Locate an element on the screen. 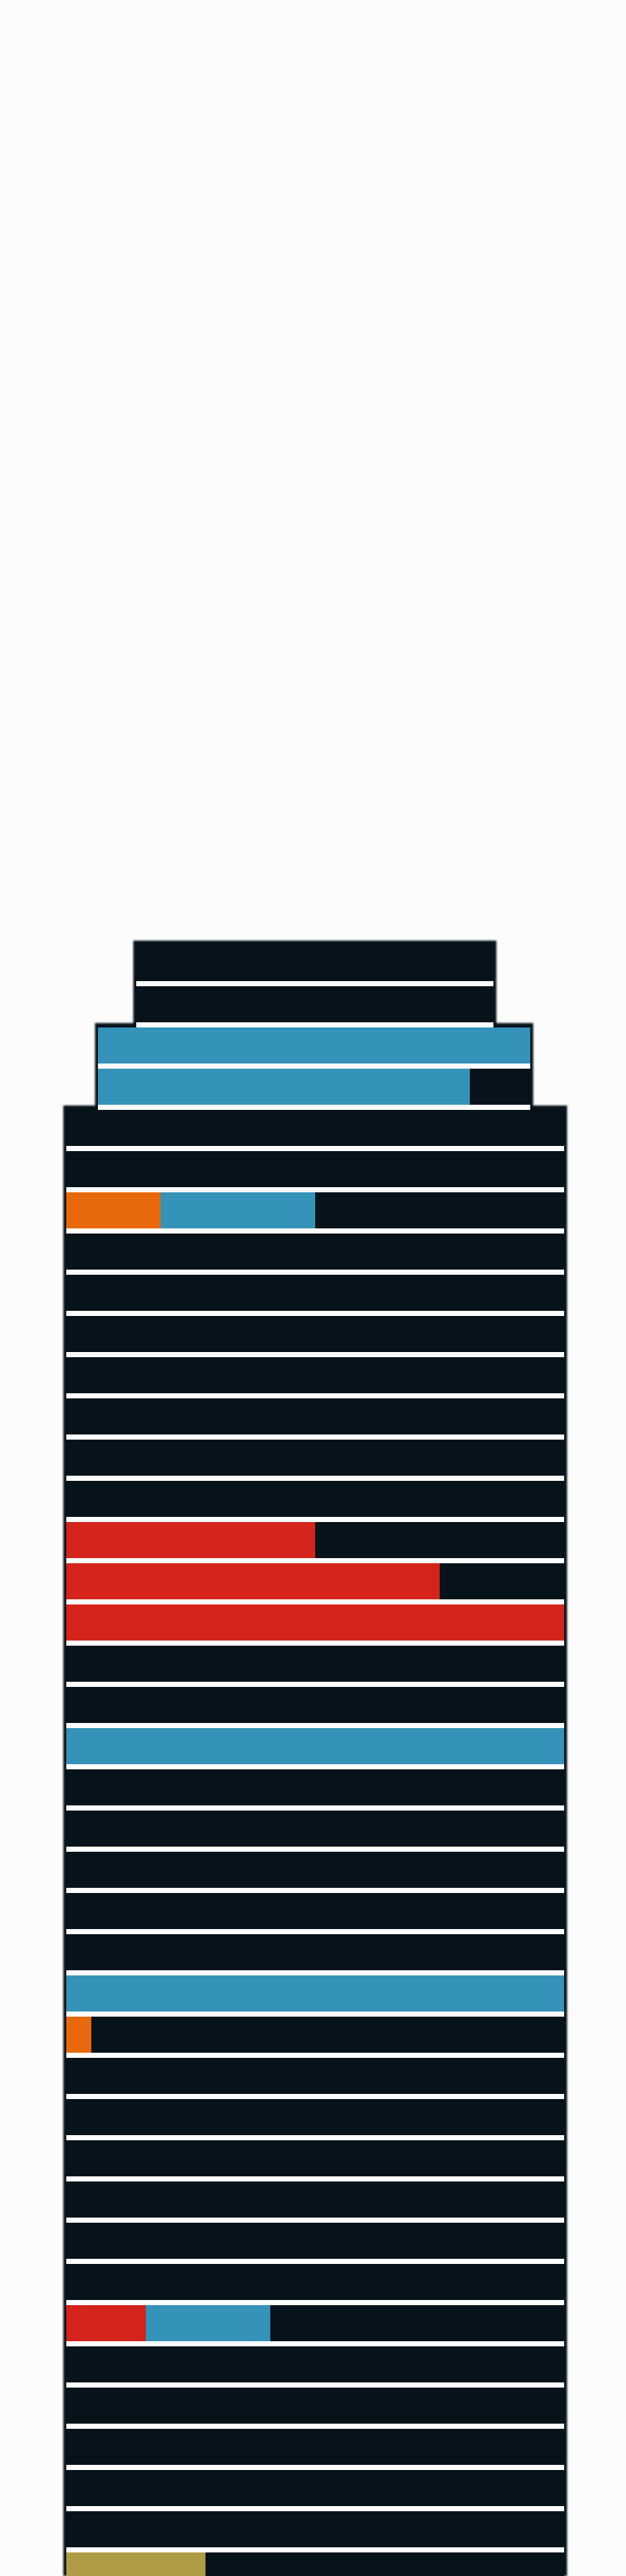 Image resolution: width=626 pixels, height=2576 pixels. floor-17-segment-red is located at coordinates (315, 1622).